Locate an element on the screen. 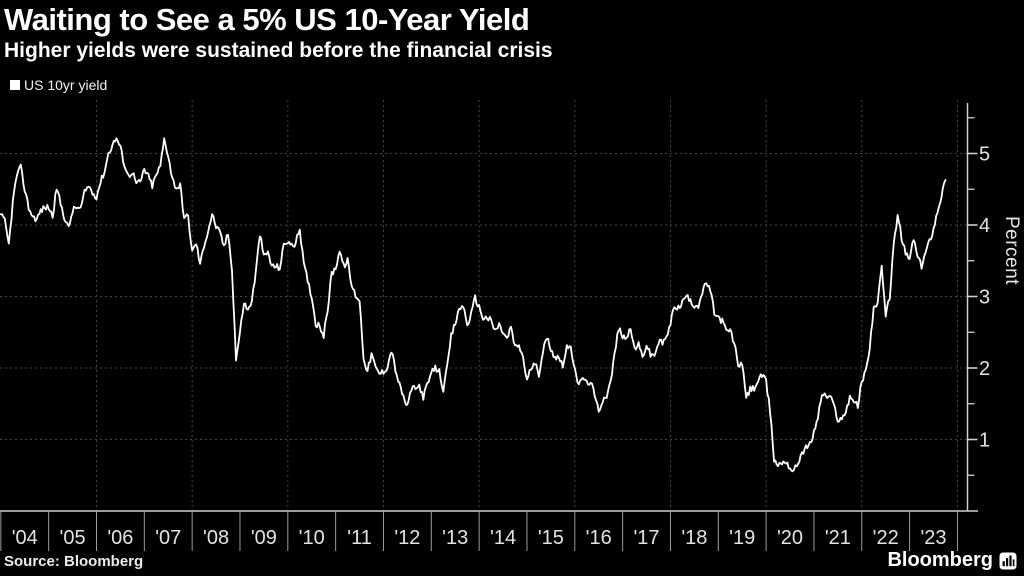 The height and width of the screenshot is (576, 1024). y-tick-label: 1 is located at coordinates (984, 441).